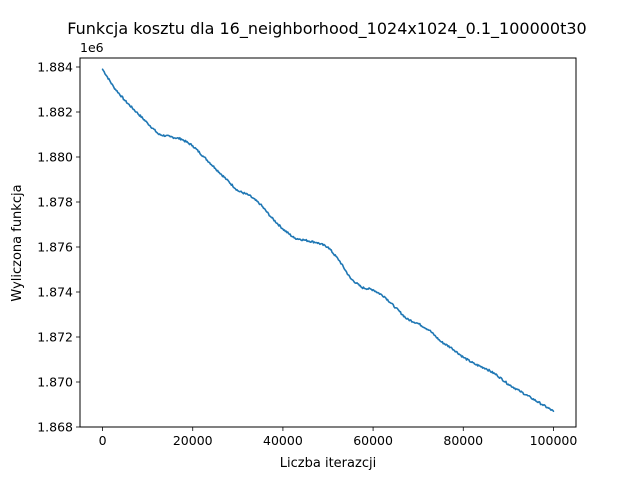  What do you see at coordinates (55, 427) in the screenshot?
I see `y-tick-label: 1.868` at bounding box center [55, 427].